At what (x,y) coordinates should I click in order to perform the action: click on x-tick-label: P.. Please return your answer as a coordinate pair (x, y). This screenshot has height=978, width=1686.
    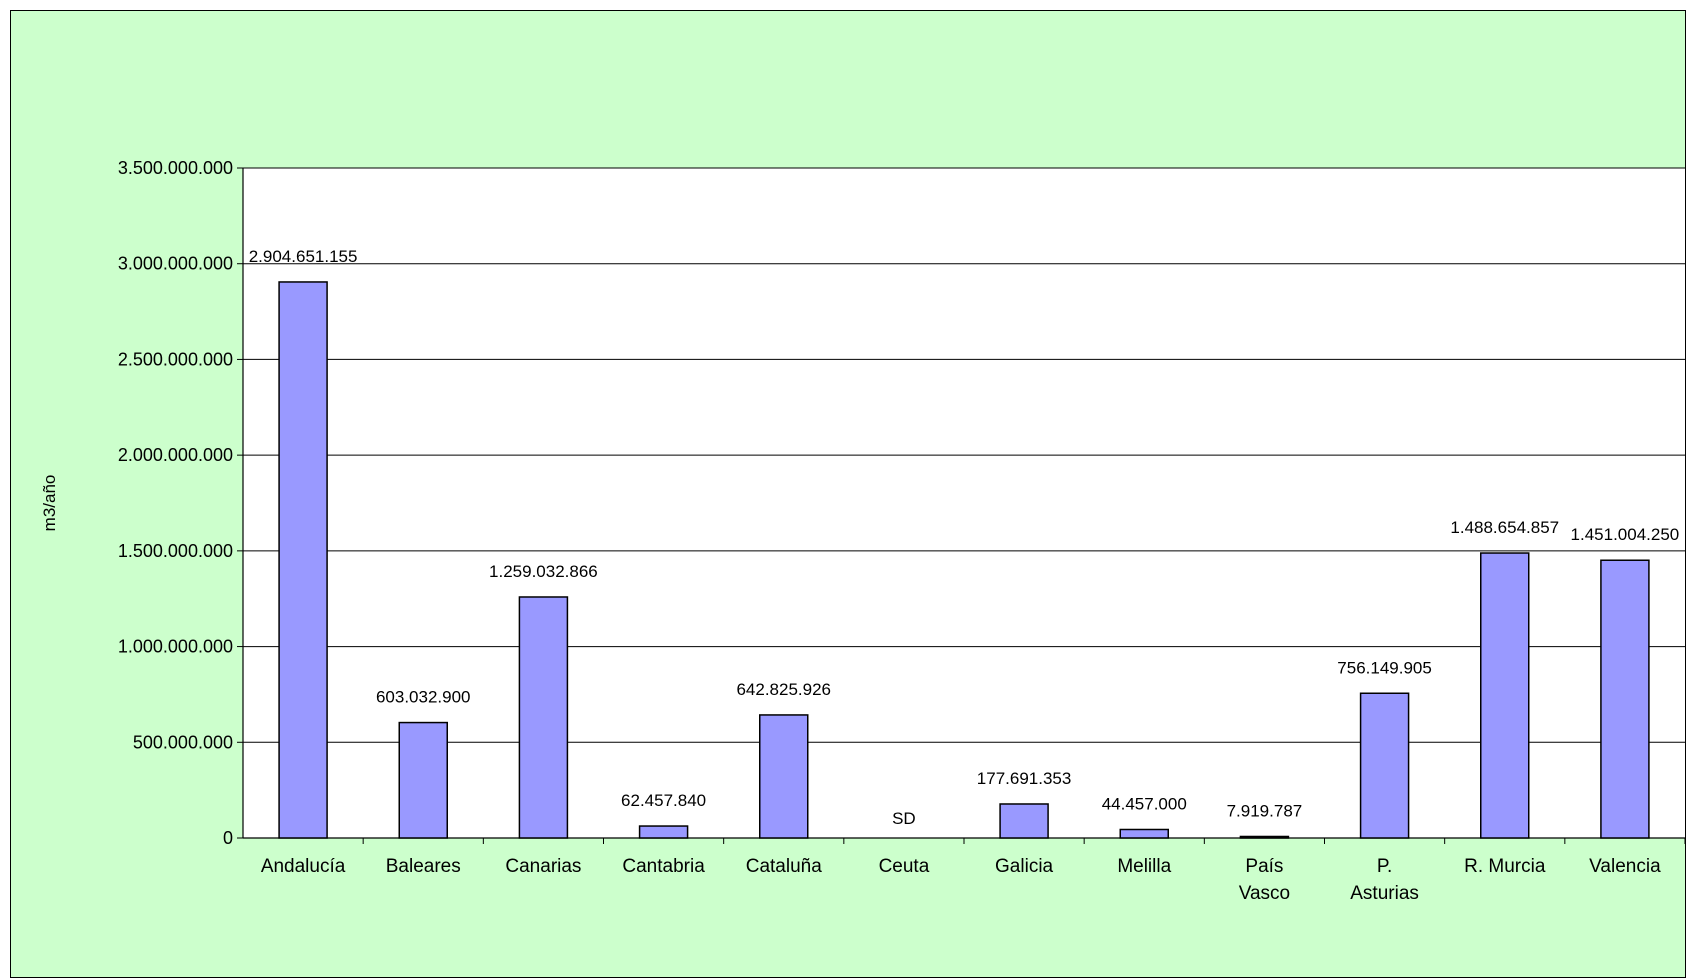
    Looking at the image, I should click on (1385, 866).